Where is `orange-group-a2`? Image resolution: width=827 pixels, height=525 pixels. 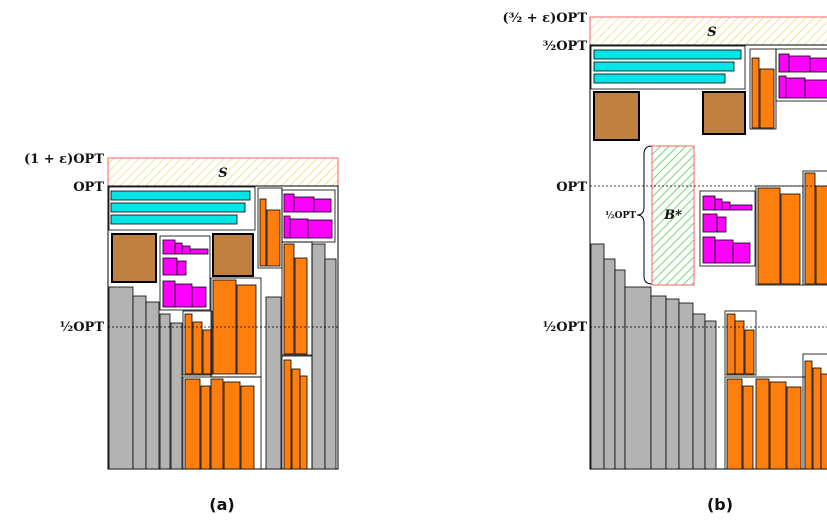 orange-group-a2 is located at coordinates (197, 343).